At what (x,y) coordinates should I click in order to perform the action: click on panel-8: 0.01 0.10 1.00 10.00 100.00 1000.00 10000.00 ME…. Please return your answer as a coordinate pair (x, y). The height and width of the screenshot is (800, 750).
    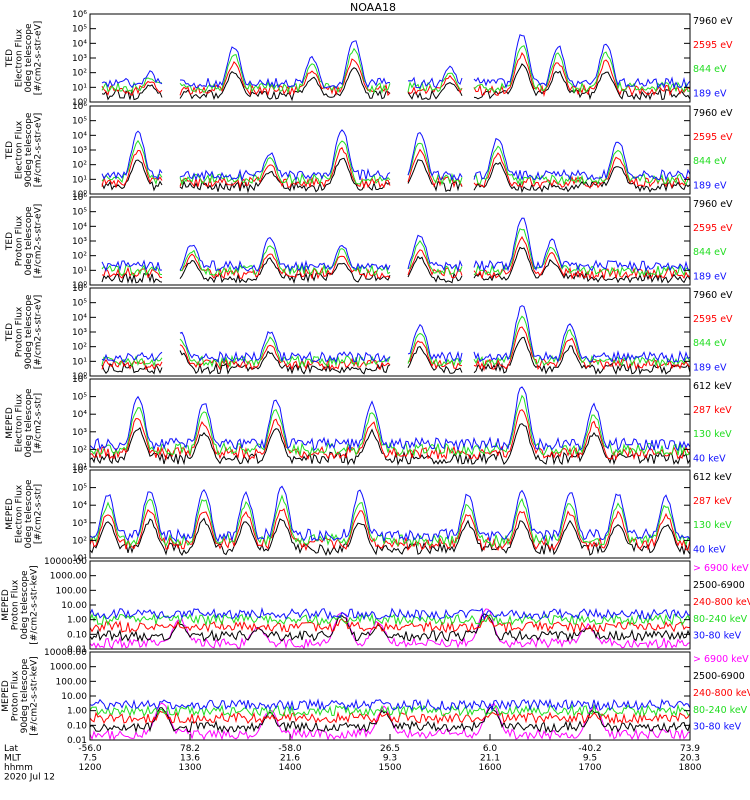
    Looking at the image, I should click on (375, 697).